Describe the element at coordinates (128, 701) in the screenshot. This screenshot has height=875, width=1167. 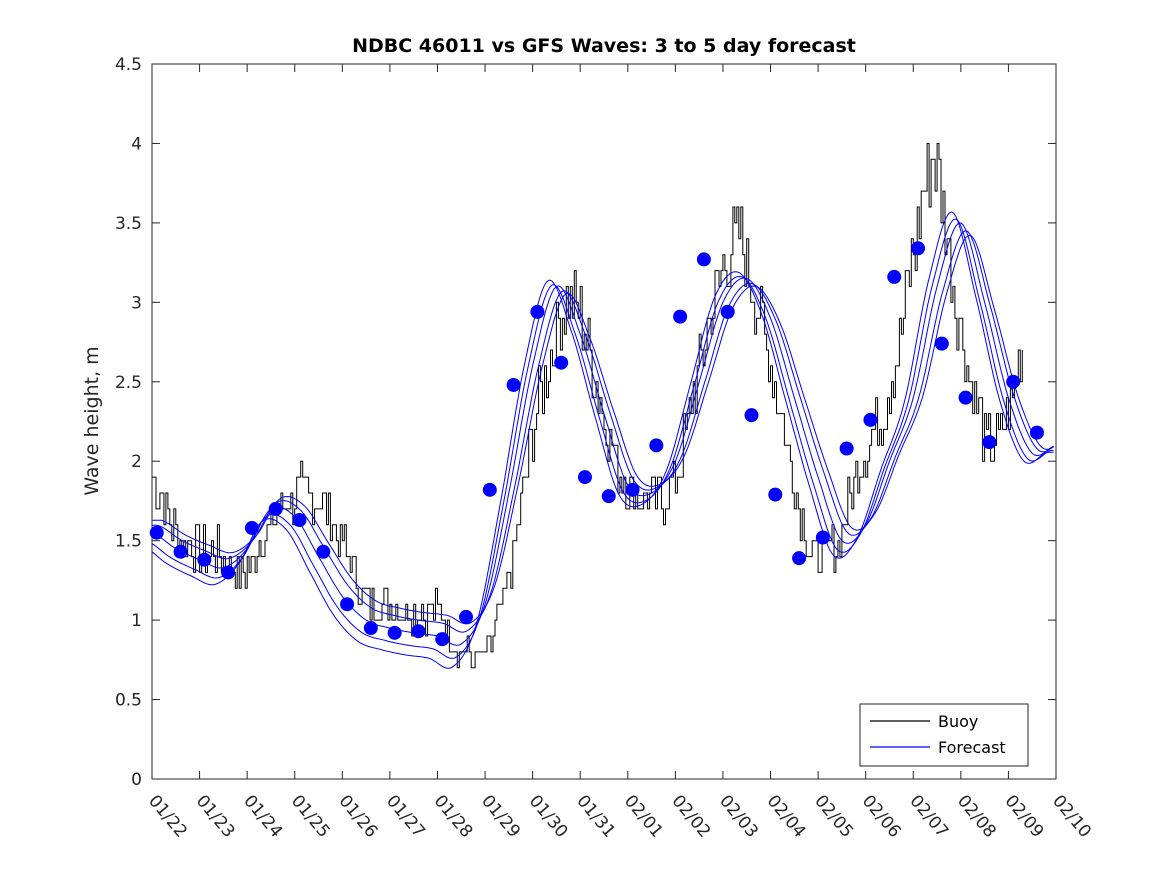
I see `y-tick-label: 0.5` at that location.